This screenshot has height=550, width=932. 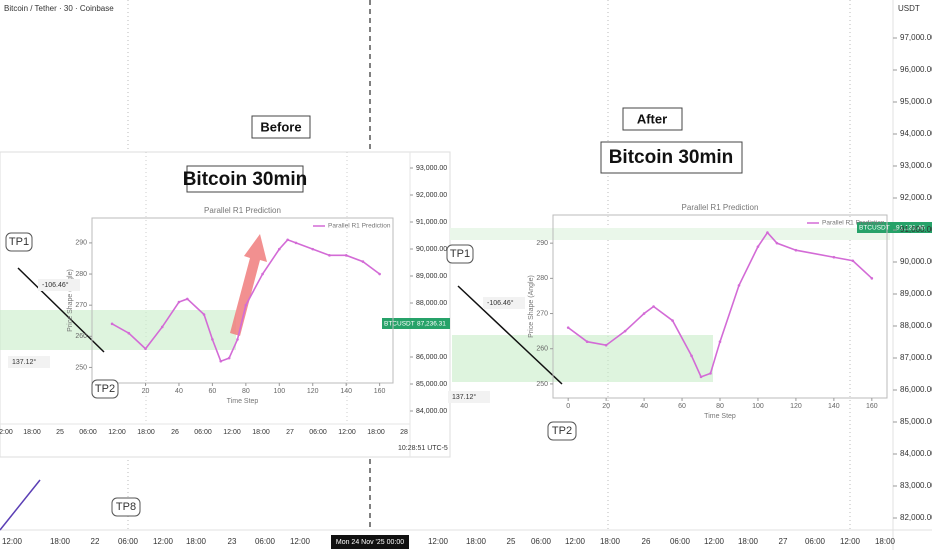 I want to click on y-tick-label: 260, so click(x=81, y=336).